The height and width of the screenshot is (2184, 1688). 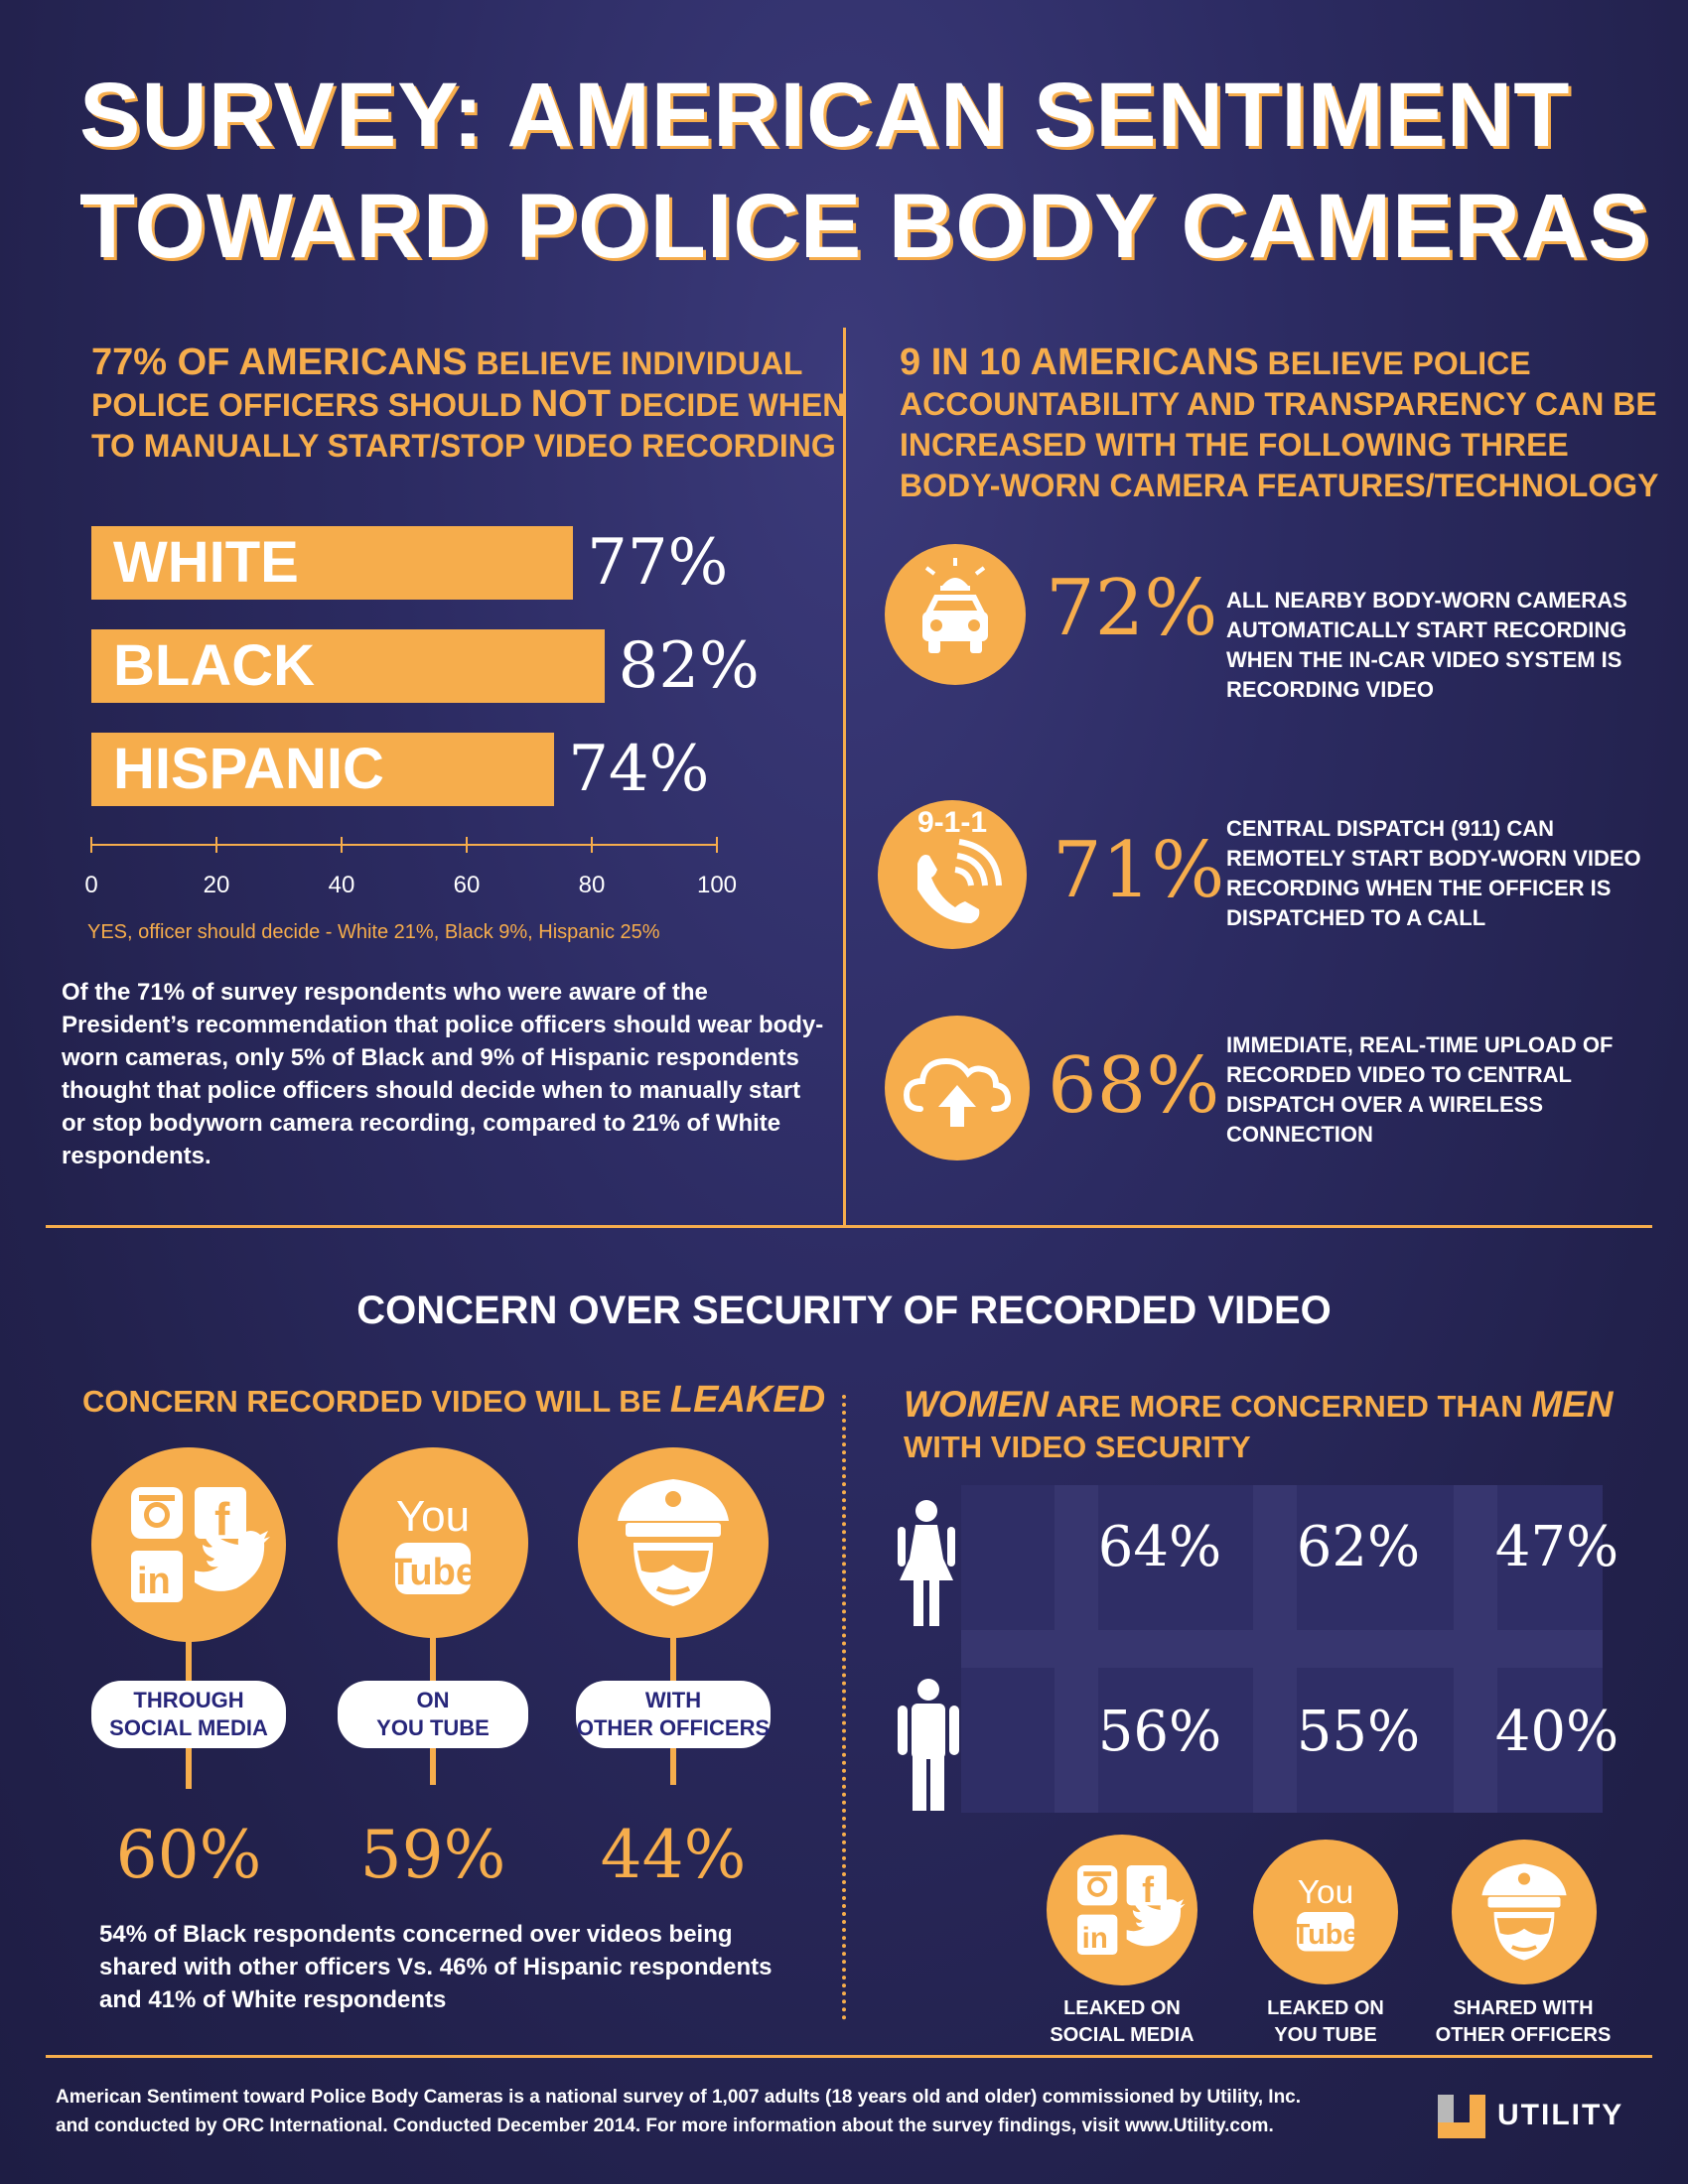 I want to click on pill-text: ON, so click(x=433, y=1700).